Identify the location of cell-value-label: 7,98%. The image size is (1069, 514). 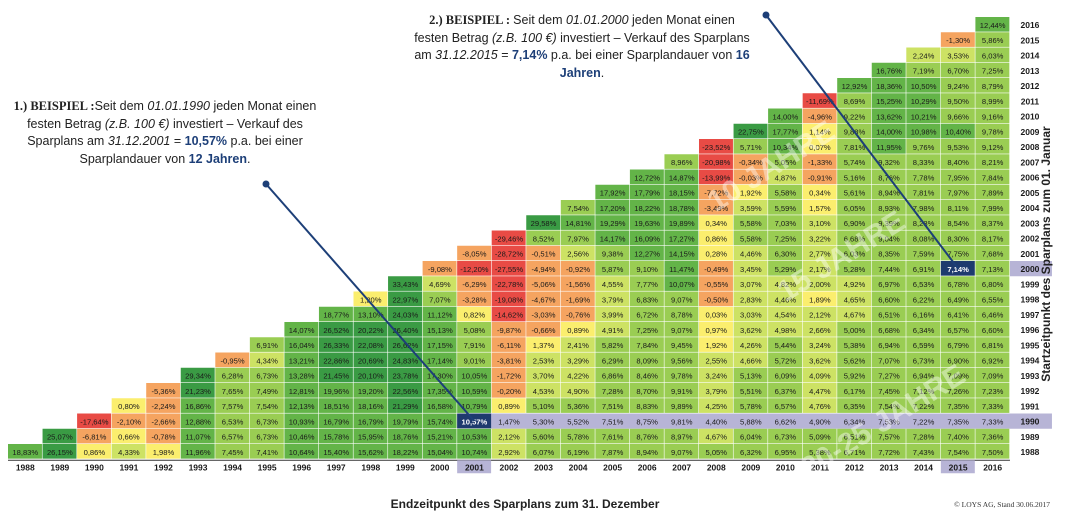
(924, 208).